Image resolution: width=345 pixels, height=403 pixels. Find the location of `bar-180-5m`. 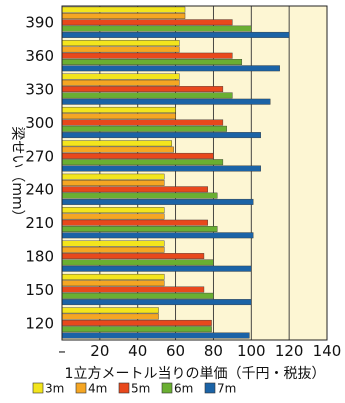

bar-180-5m is located at coordinates (133, 256).